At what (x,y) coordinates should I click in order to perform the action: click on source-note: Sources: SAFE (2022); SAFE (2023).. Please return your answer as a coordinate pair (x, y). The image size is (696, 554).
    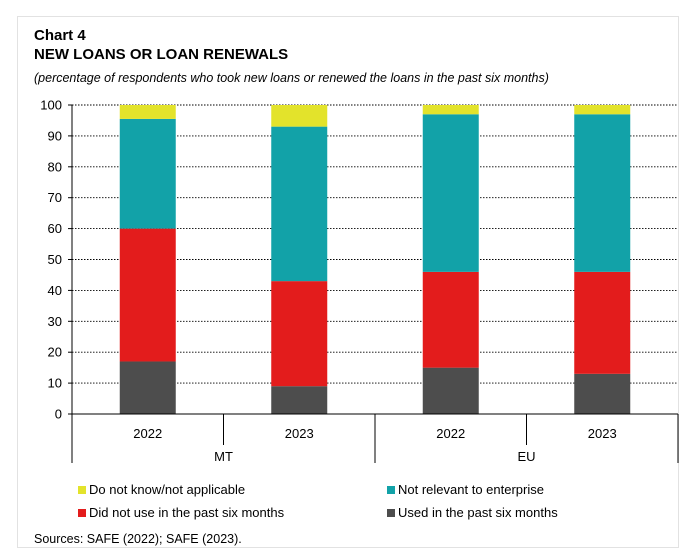
    Looking at the image, I should click on (138, 539).